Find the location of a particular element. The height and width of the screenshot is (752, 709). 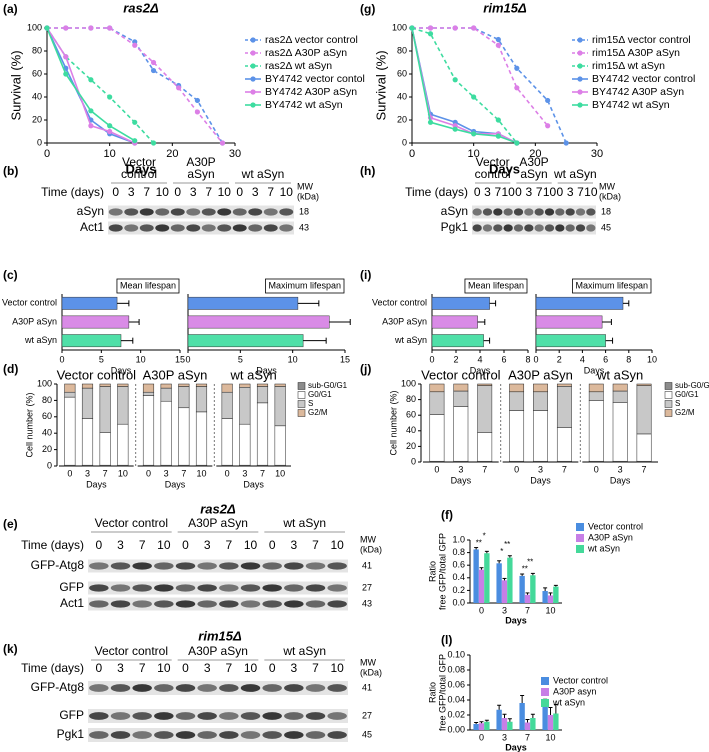

y-tick-label: 0.10 is located at coordinates (456, 654).